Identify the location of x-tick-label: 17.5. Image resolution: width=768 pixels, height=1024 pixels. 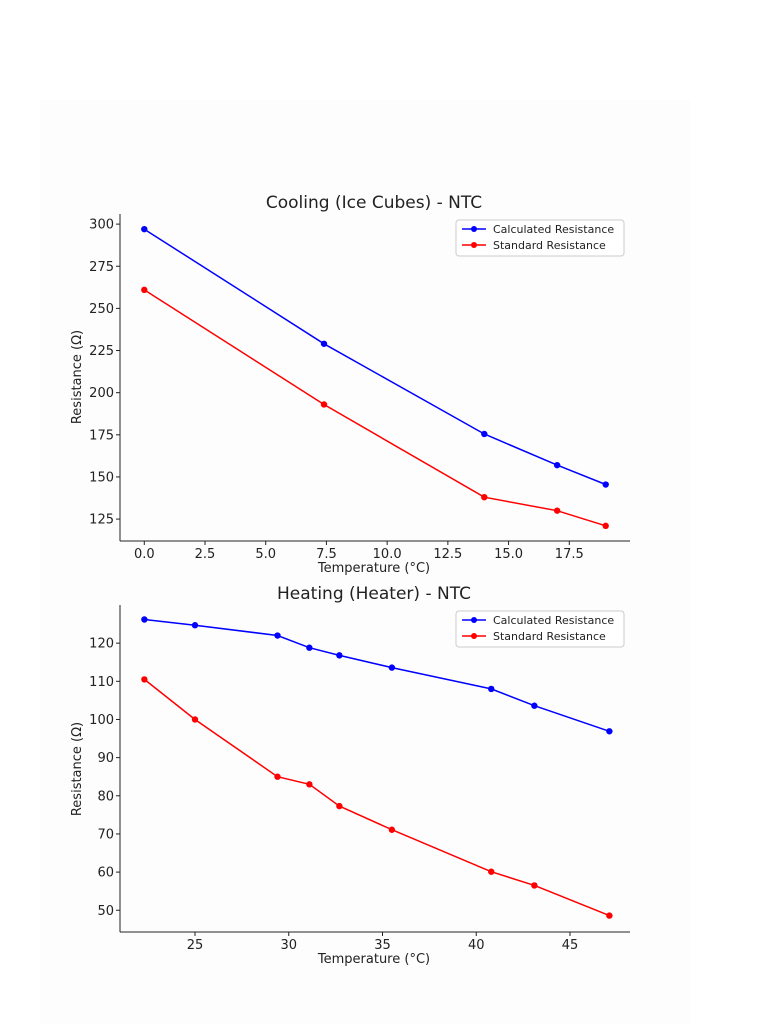
(569, 554).